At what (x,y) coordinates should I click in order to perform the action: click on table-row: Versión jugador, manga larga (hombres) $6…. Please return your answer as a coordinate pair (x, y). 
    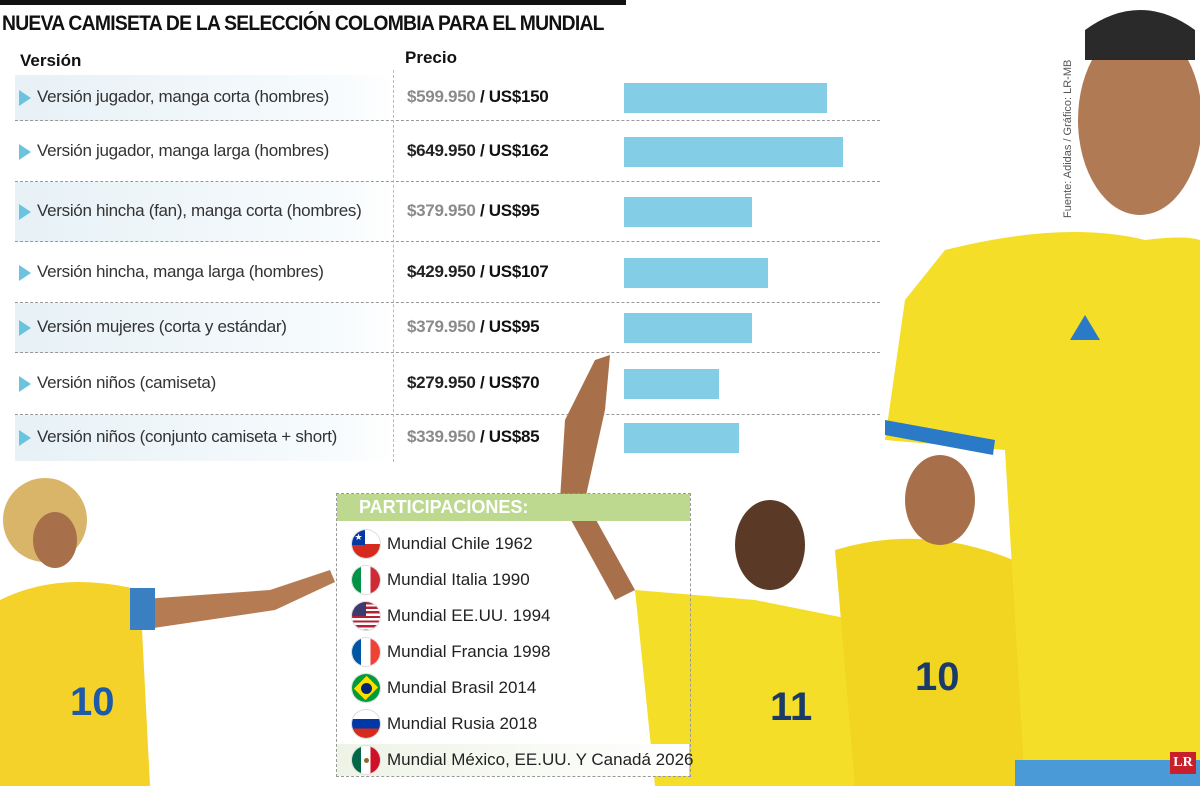
    Looking at the image, I should click on (440, 151).